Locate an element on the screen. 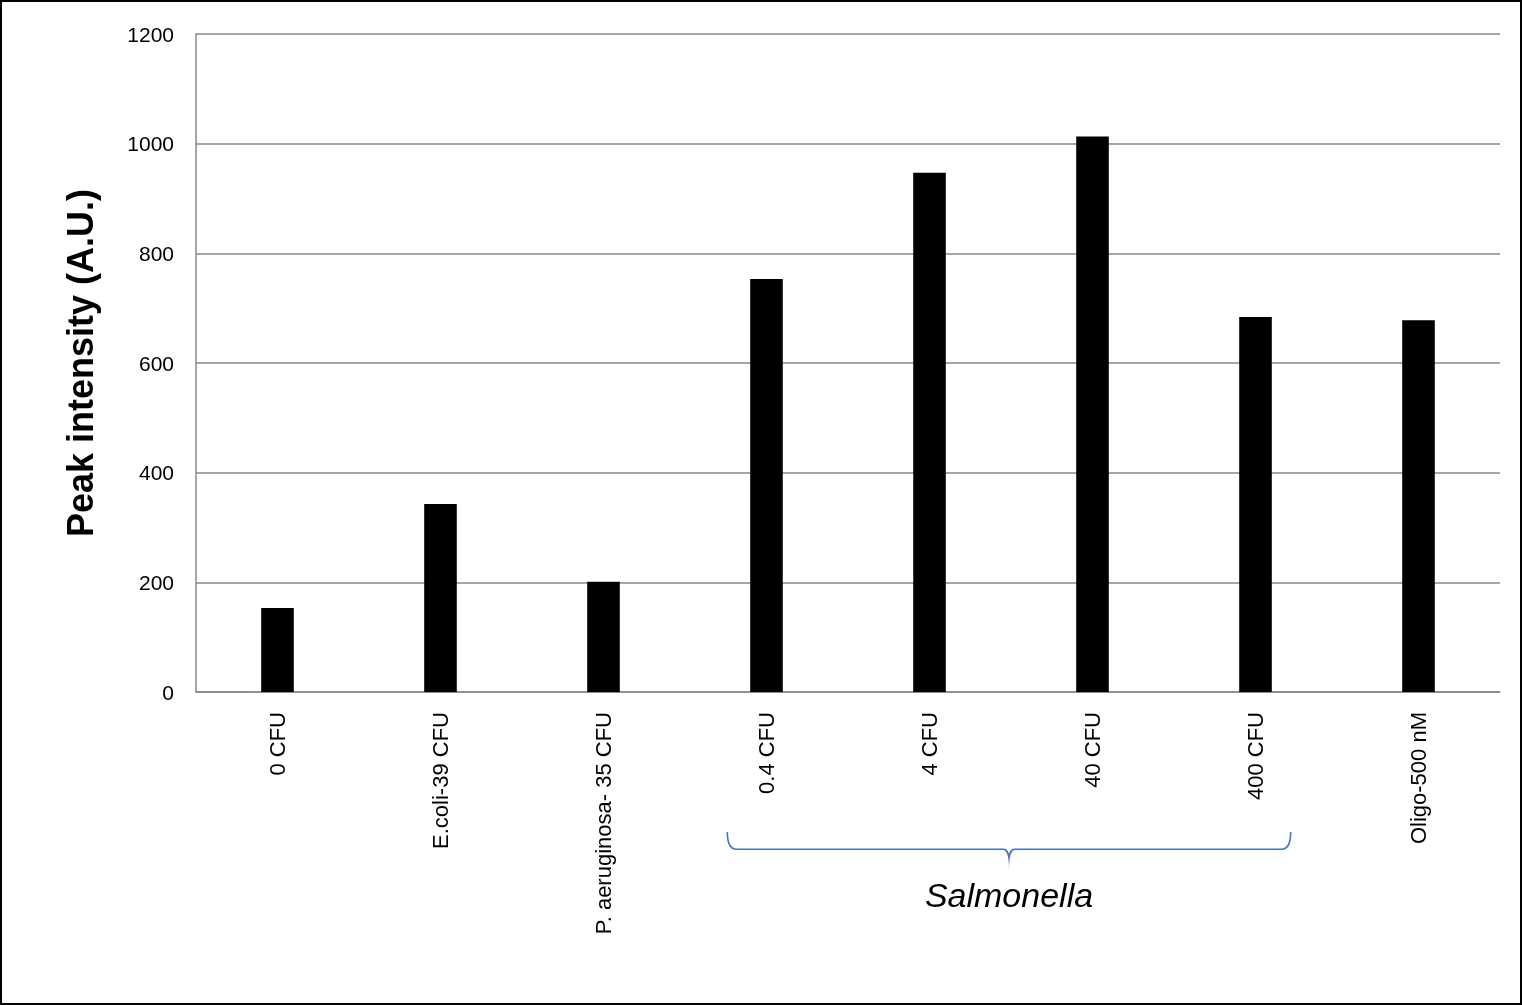 The height and width of the screenshot is (1005, 1522). y-tick-label: 200 is located at coordinates (156, 582).